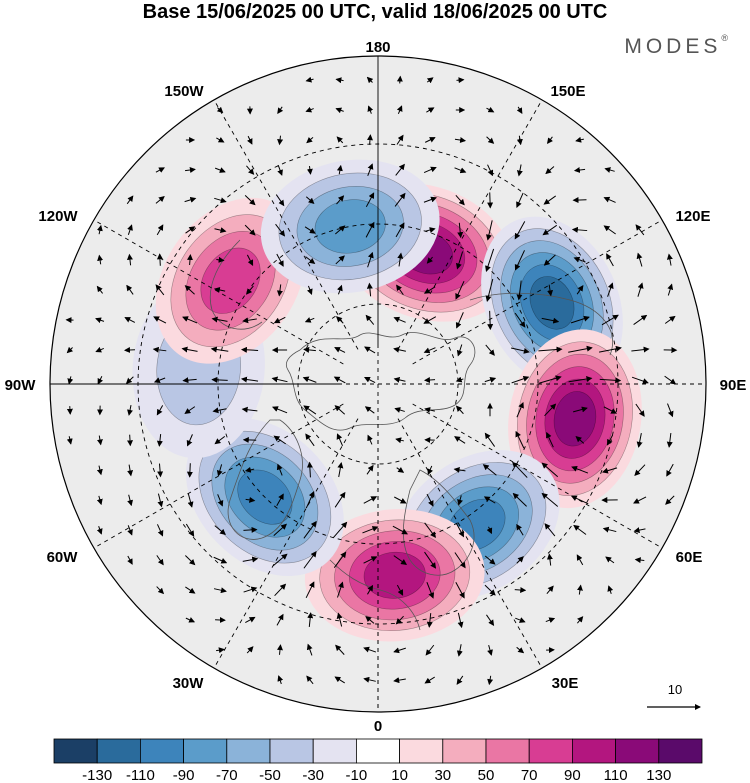  Describe the element at coordinates (565, 683) in the screenshot. I see `lon-label-30e: 30E` at that location.